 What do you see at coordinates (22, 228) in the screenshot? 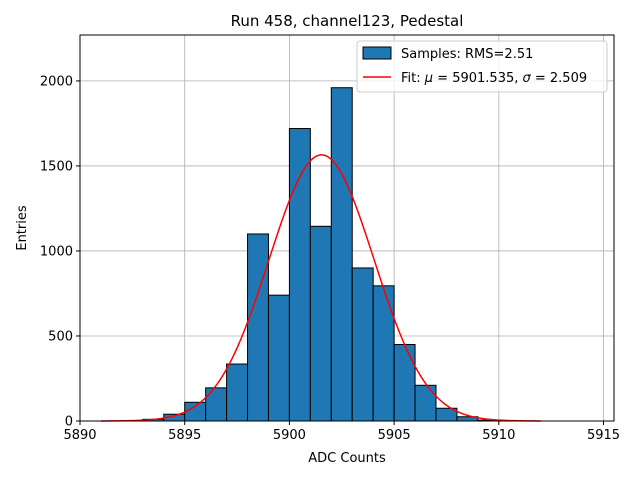
I see `y-axis-label: Entries` at bounding box center [22, 228].